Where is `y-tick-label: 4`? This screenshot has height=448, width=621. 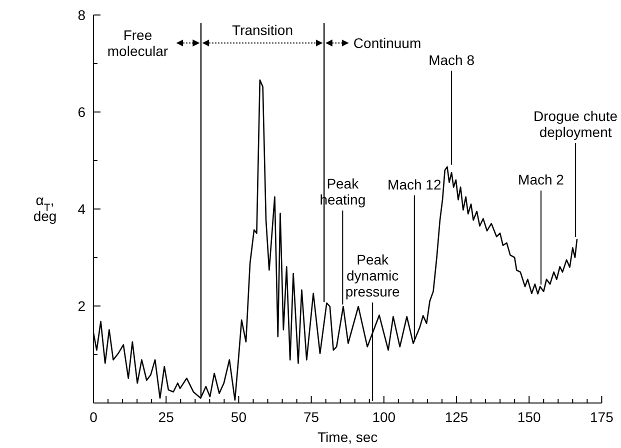
y-tick-label: 4 is located at coordinates (82, 209).